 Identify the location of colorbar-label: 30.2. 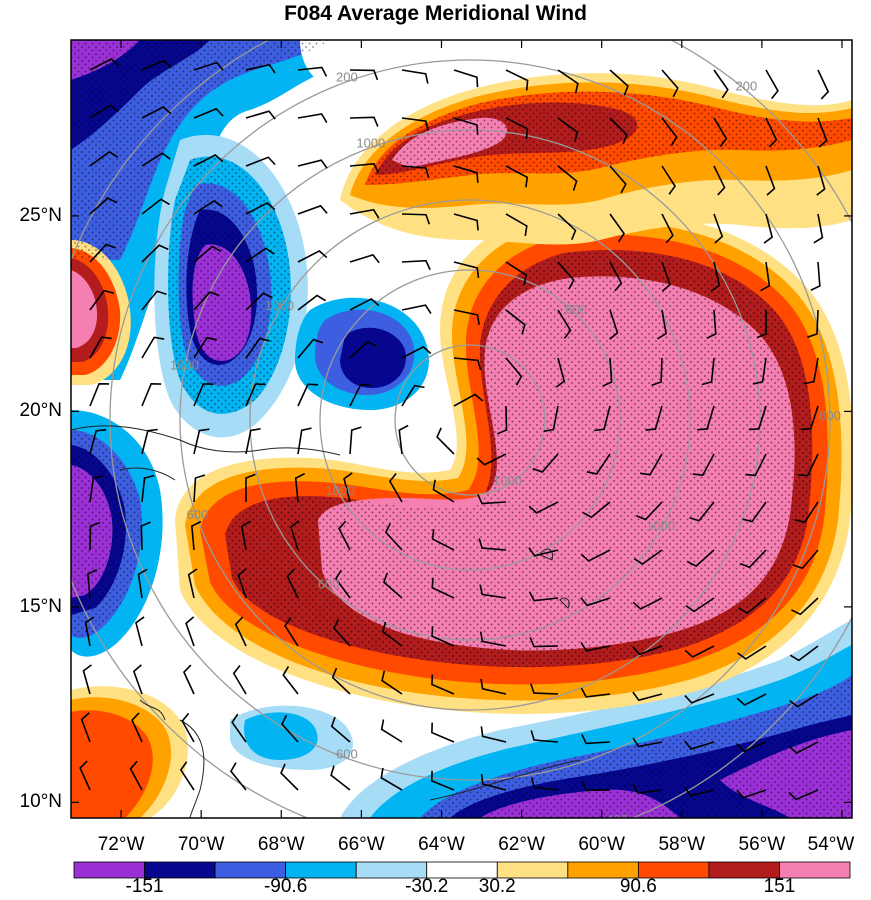
(497, 886).